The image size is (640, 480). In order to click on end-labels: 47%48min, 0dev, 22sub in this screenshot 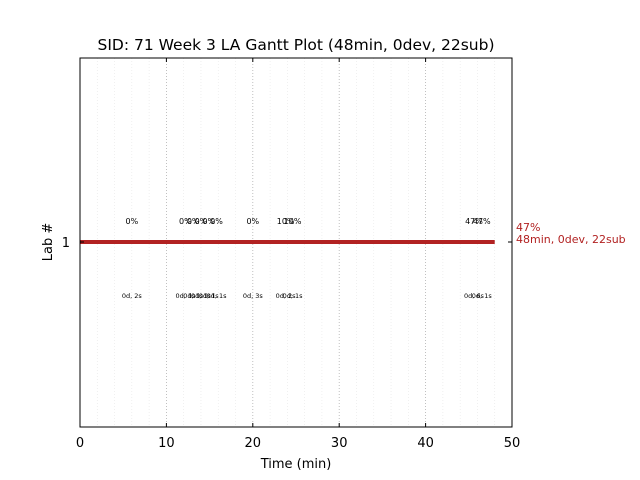, I will do `click(571, 233)`.